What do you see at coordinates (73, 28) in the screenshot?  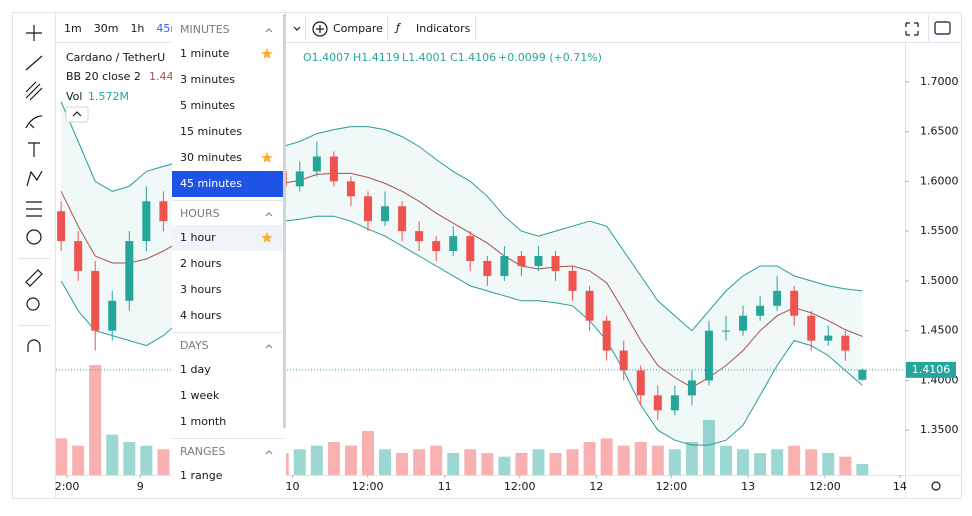 I see `interval-button: 1m` at bounding box center [73, 28].